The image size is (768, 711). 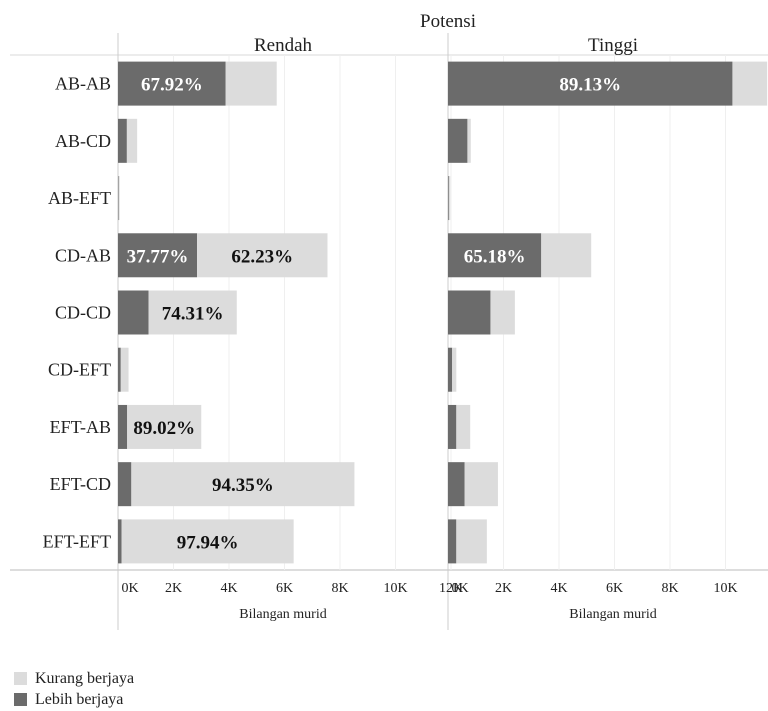 I want to click on data-label-lebih: 89.13%, so click(x=590, y=85).